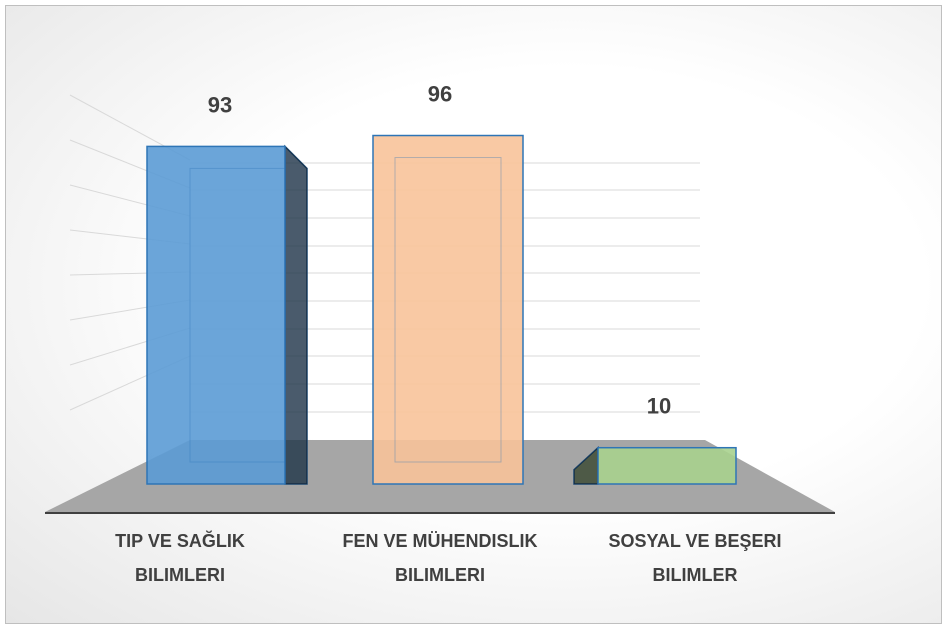 This screenshot has width=950, height=630. Describe the element at coordinates (695, 558) in the screenshot. I see `category-label: SOSYAL VE BEŞERI BILIMLER` at that location.